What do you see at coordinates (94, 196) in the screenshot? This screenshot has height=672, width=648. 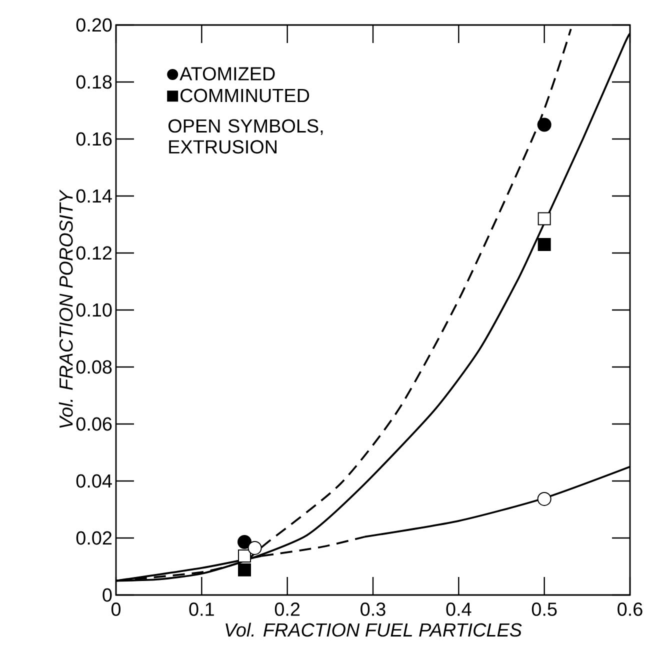 I see `y-tick-label: 0.14` at bounding box center [94, 196].